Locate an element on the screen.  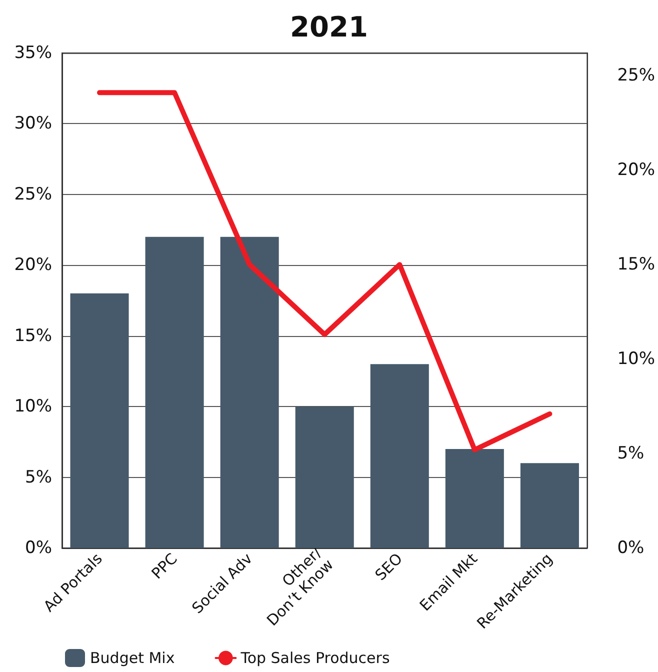
y-tick-label: 5% is located at coordinates (38, 477).